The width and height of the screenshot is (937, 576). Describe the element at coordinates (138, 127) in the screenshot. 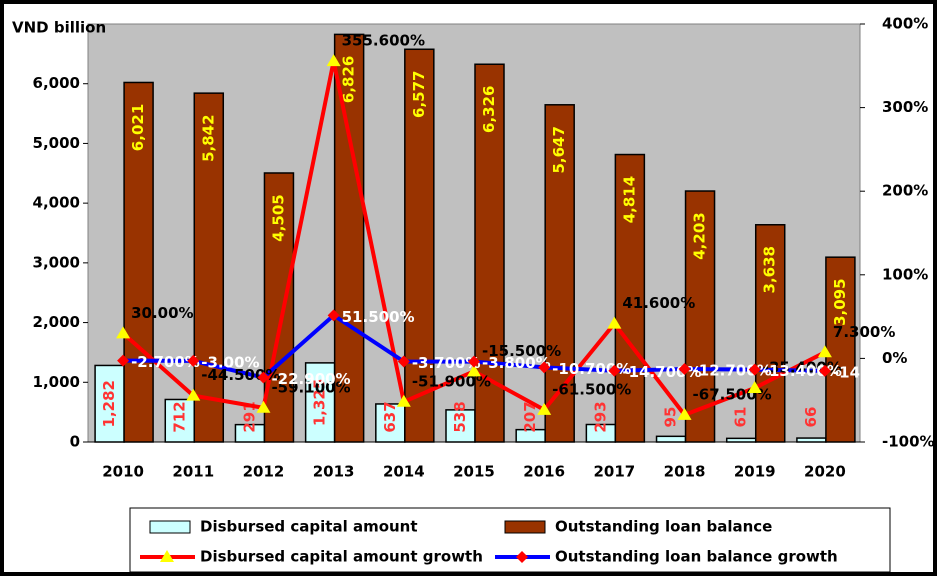

I see `bar-value-label: 6,021` at that location.